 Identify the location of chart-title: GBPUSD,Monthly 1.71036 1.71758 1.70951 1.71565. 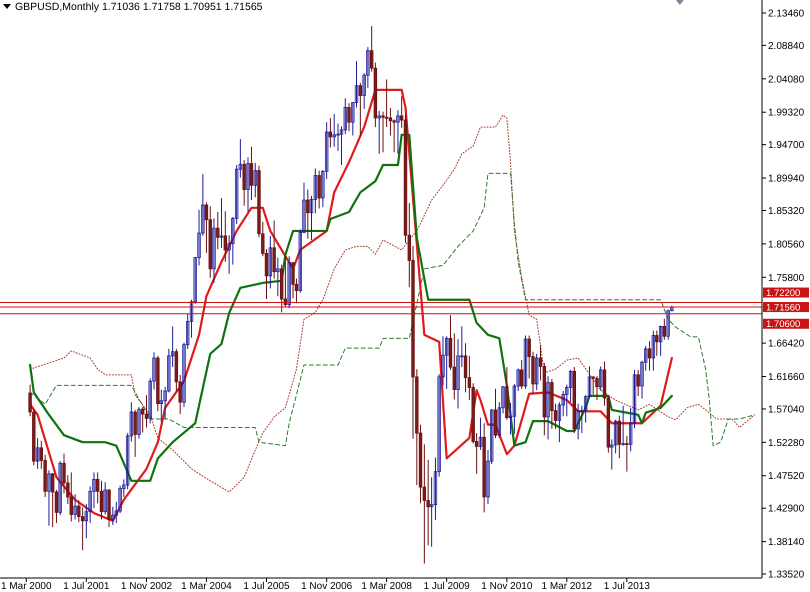
(139, 7).